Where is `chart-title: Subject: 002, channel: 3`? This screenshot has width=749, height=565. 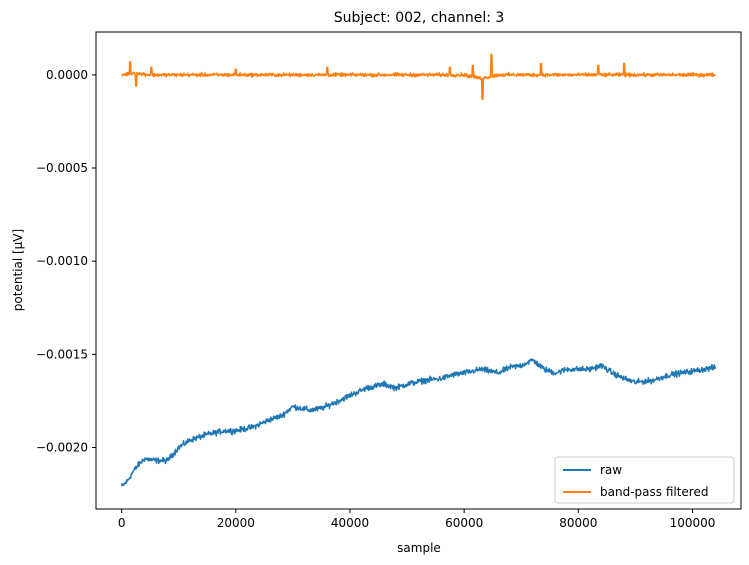 chart-title: Subject: 002, channel: 3 is located at coordinates (419, 18).